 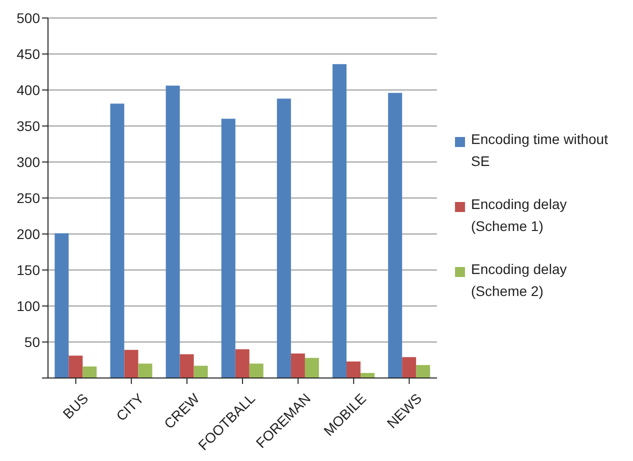 What do you see at coordinates (28, 162) in the screenshot?
I see `y-tick-label: 300` at bounding box center [28, 162].